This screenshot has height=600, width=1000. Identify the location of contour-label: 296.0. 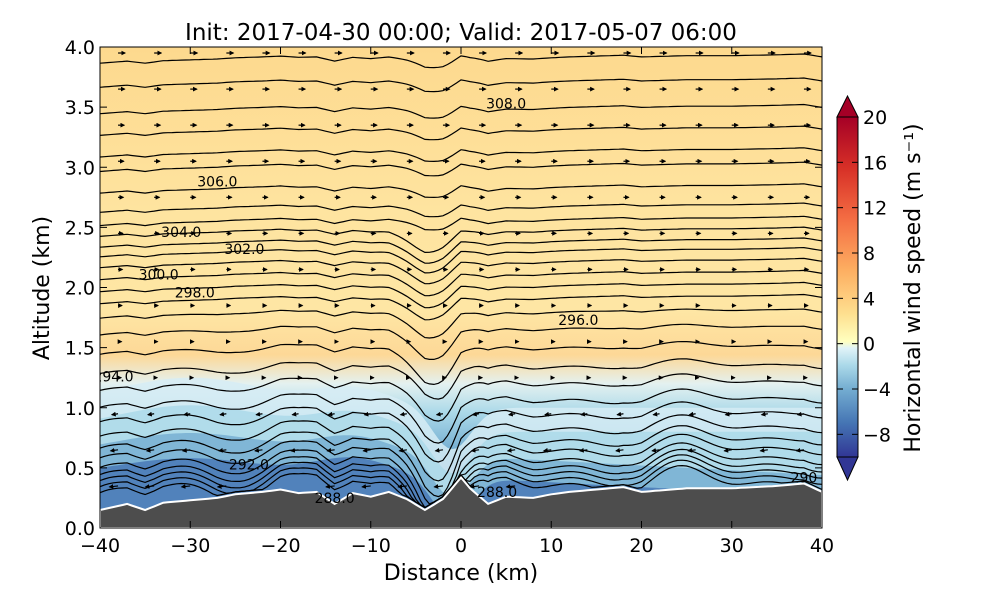
(578, 321).